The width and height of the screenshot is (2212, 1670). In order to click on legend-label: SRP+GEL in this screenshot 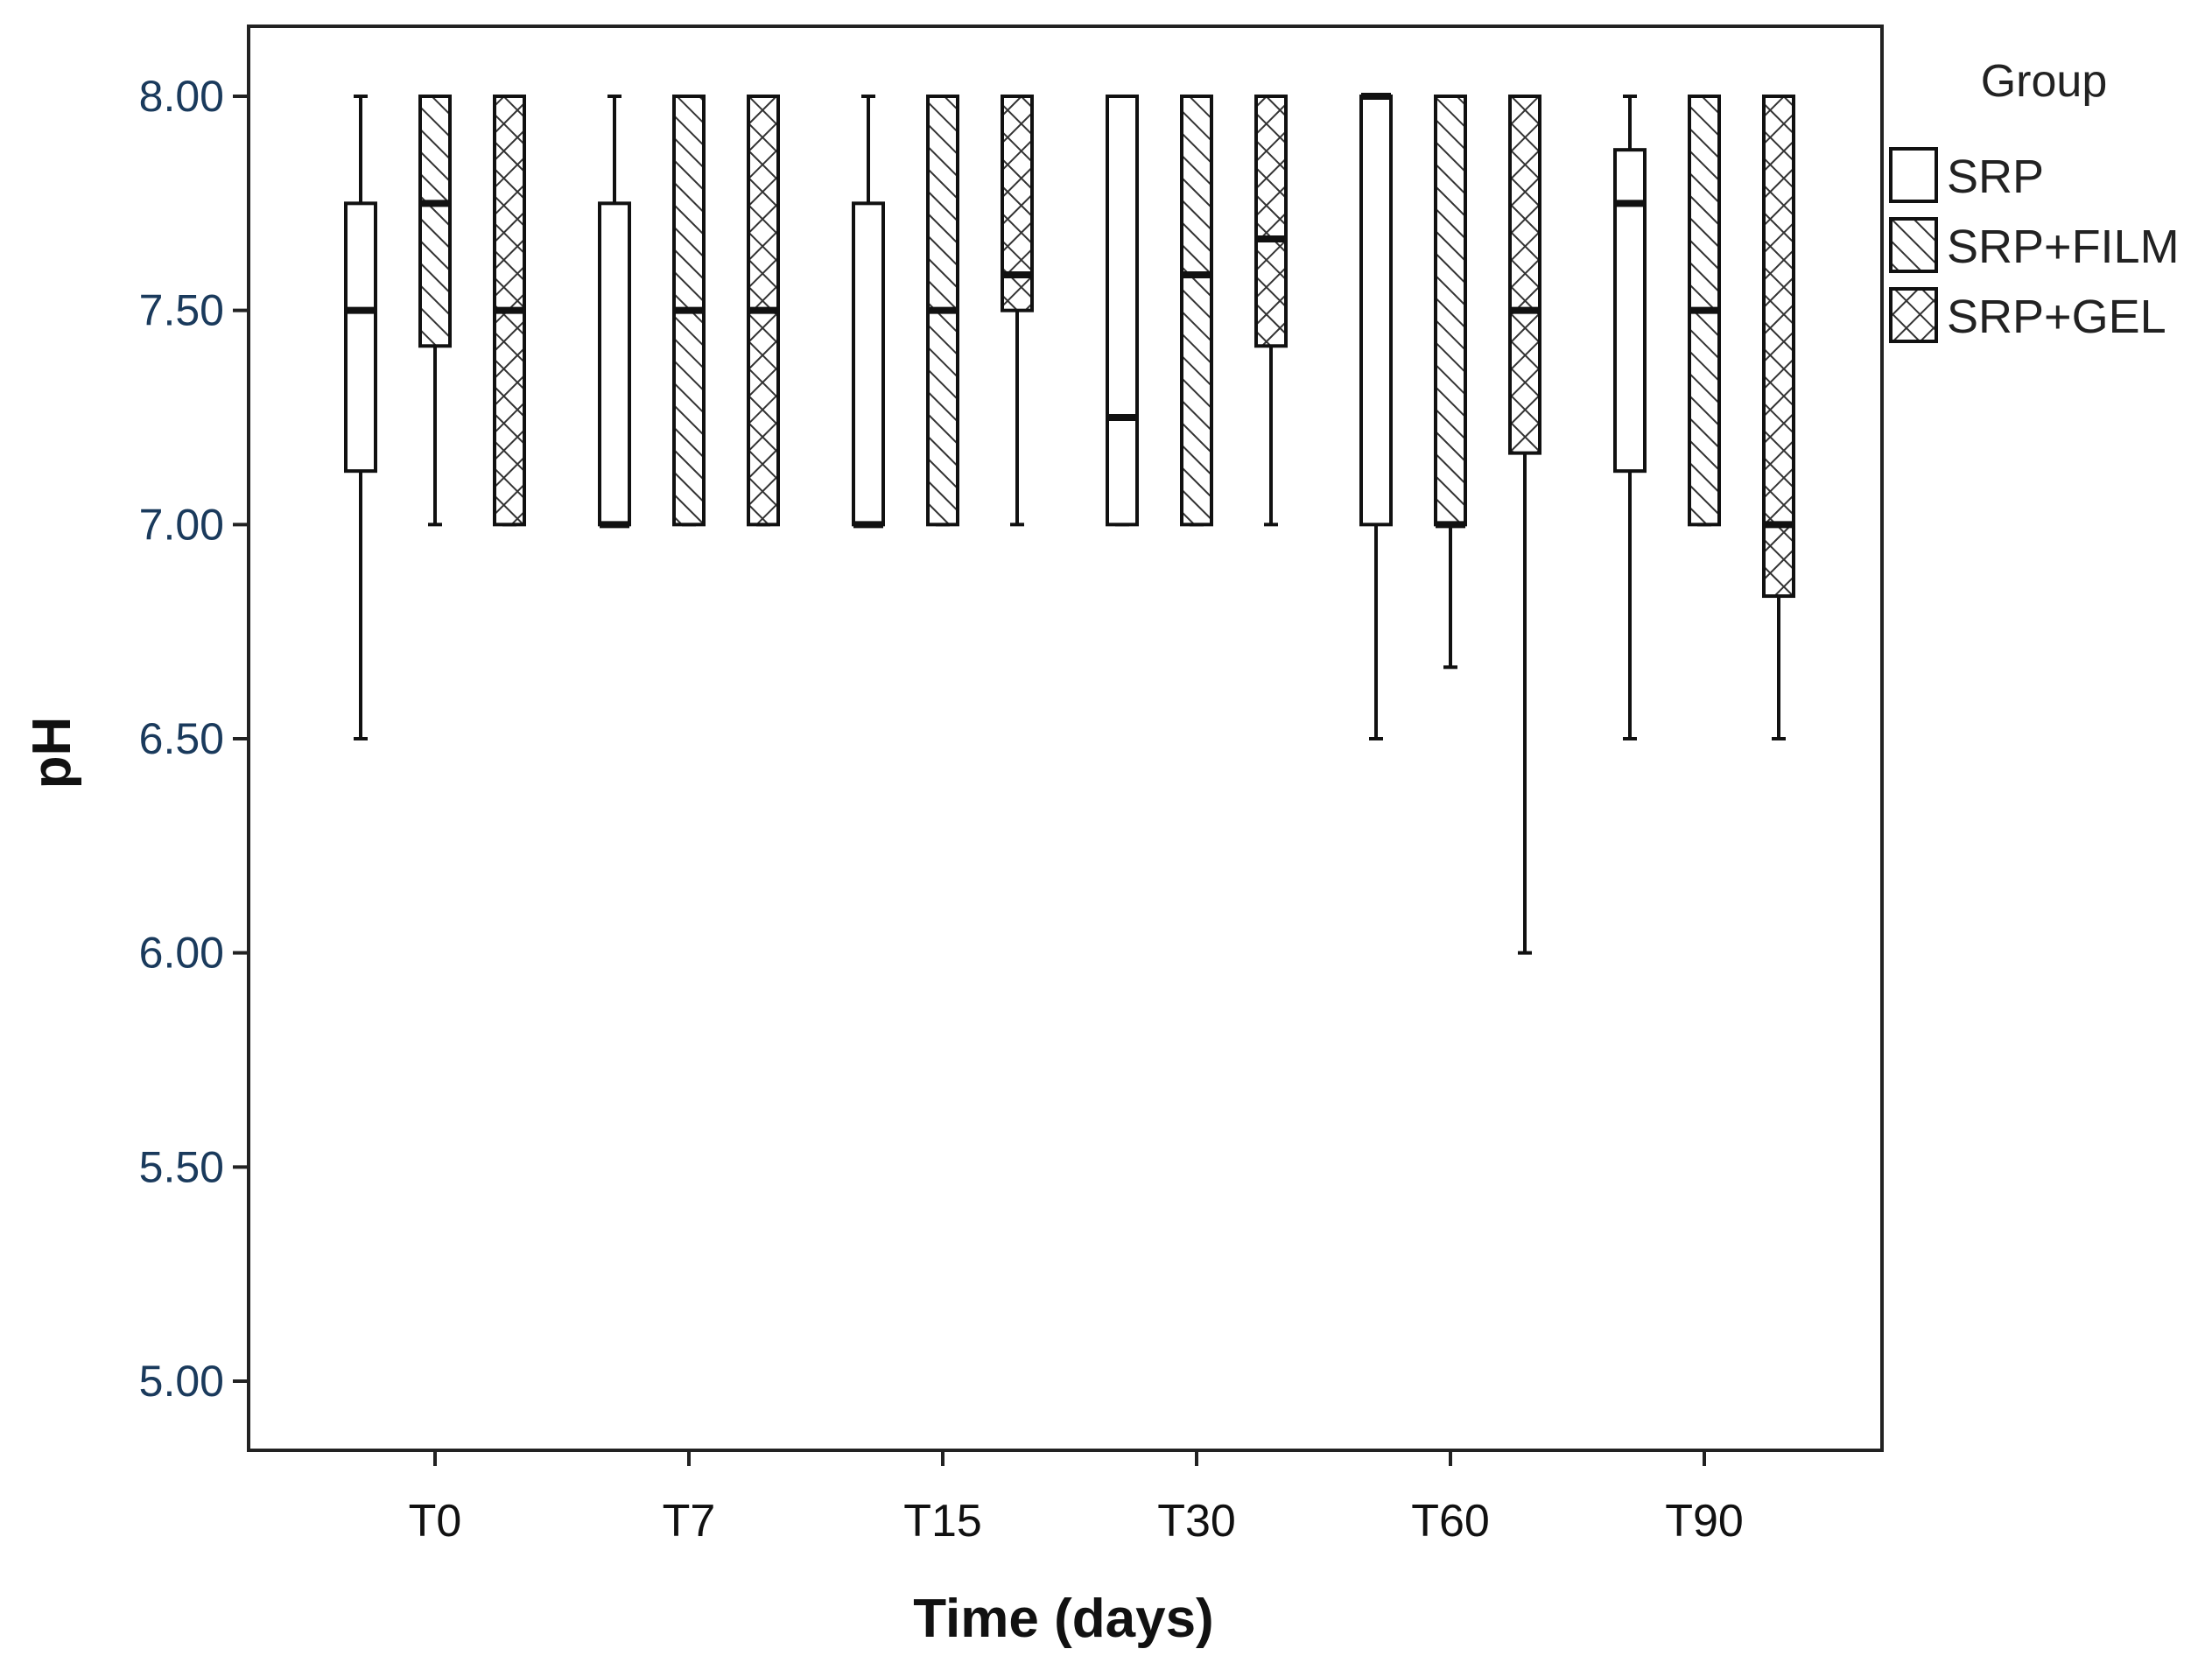, I will do `click(2056, 317)`.